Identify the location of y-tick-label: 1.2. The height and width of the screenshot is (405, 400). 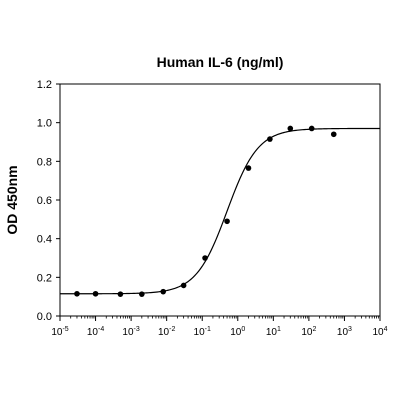
(44, 85).